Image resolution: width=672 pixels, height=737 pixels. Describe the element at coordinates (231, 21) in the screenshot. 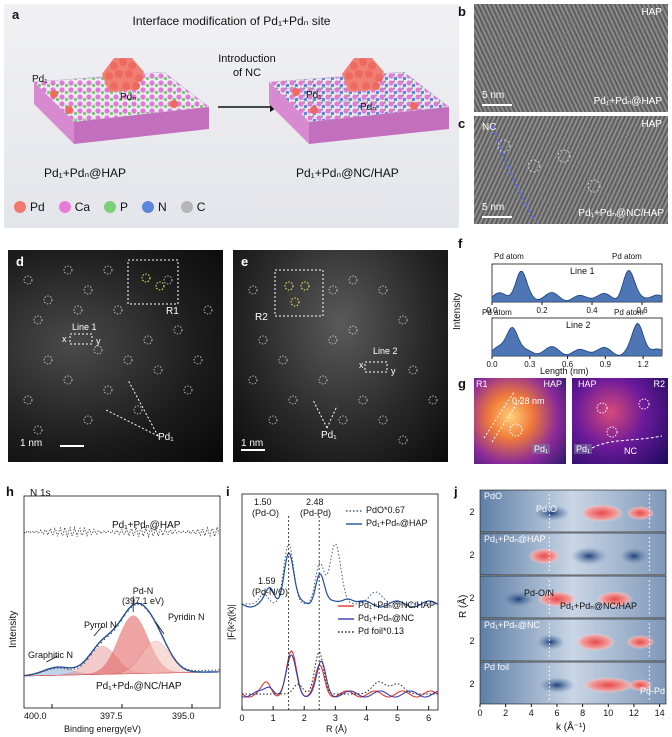

I see `panel-a-title: Interface modification of Pd₁+Pdₙ site` at that location.